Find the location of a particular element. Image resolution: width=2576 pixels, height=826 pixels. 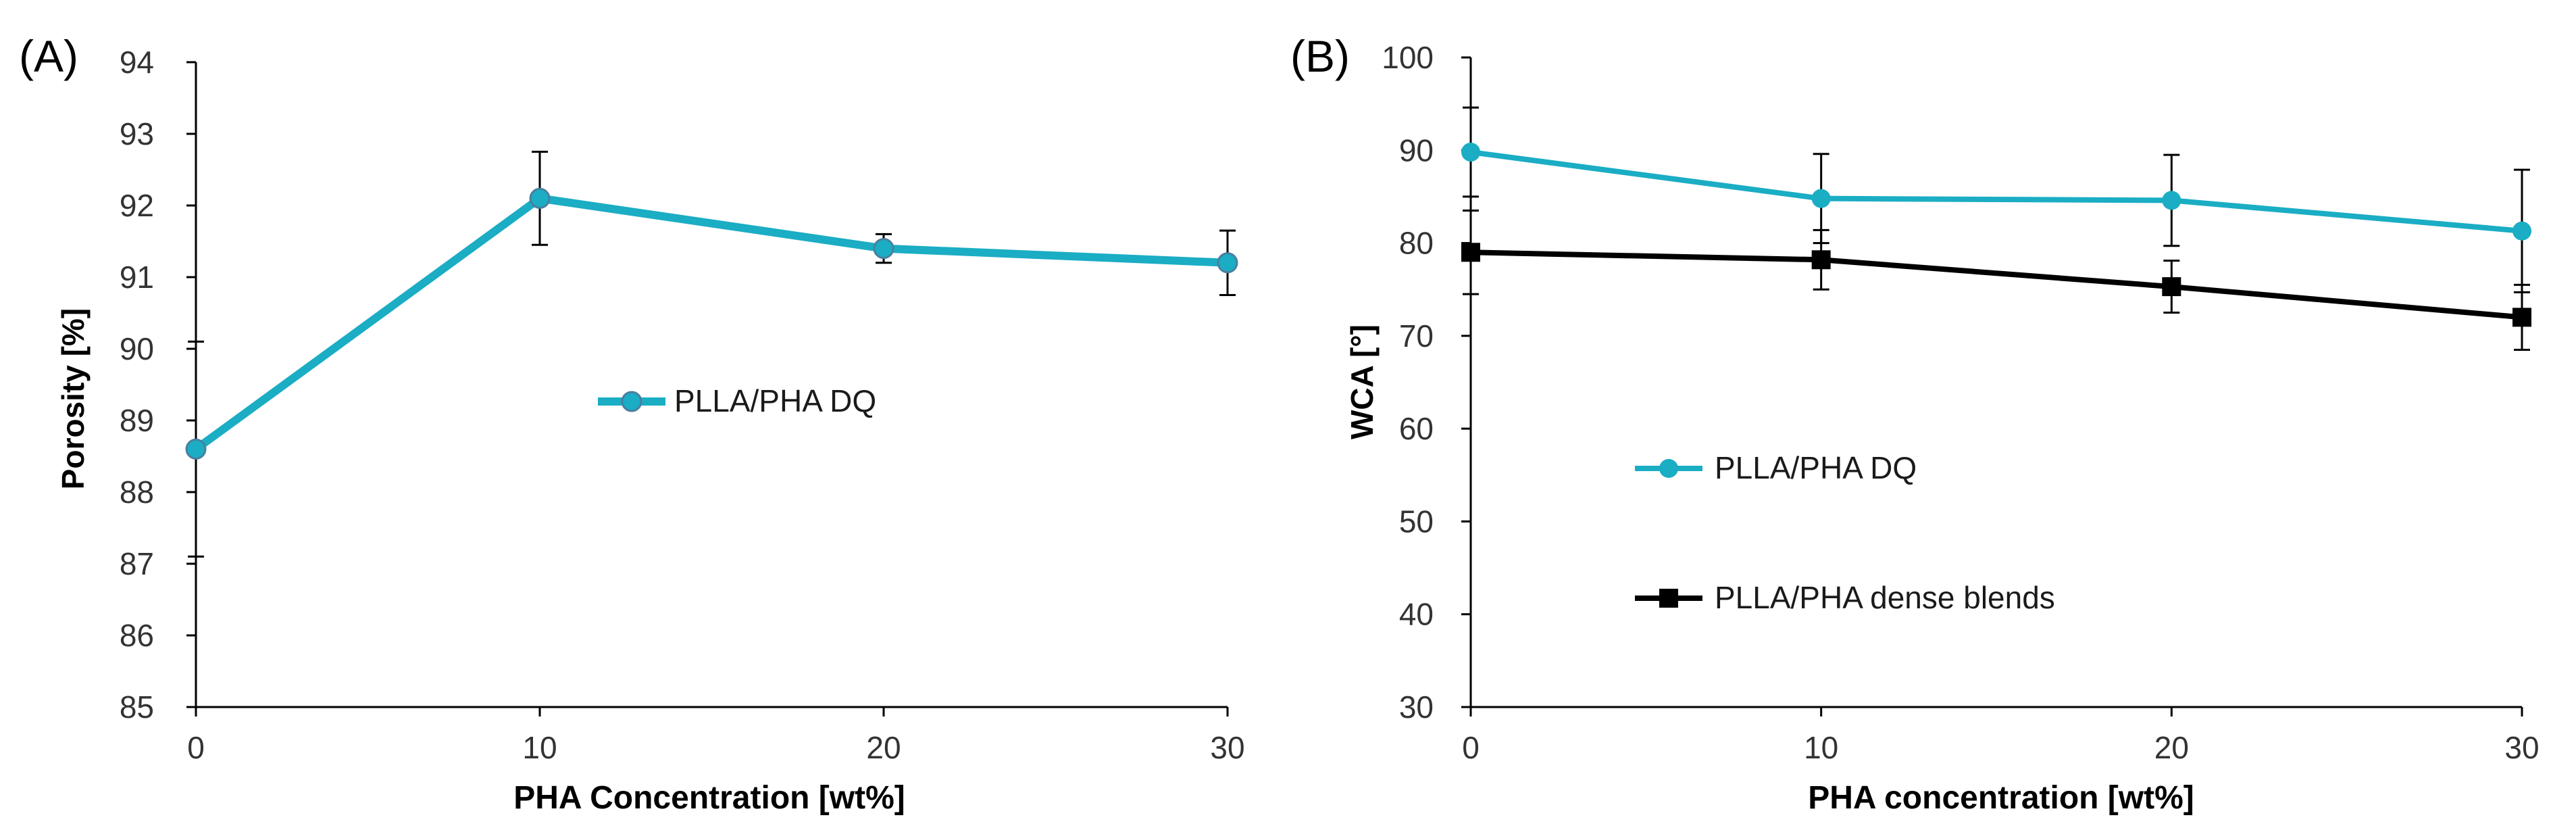

panel-b-legend: PLLA/PHA DQ PLLA/PHA dense blends is located at coordinates (1845, 532).